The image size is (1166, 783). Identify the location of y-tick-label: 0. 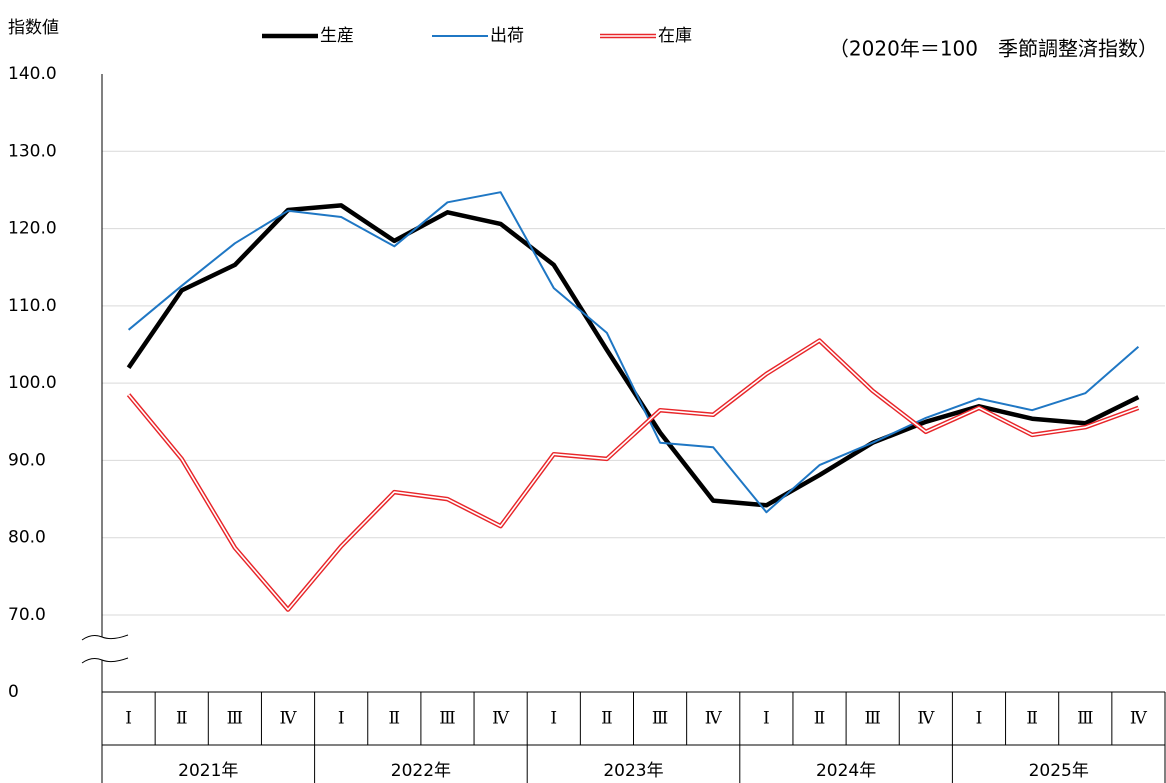
(13, 692).